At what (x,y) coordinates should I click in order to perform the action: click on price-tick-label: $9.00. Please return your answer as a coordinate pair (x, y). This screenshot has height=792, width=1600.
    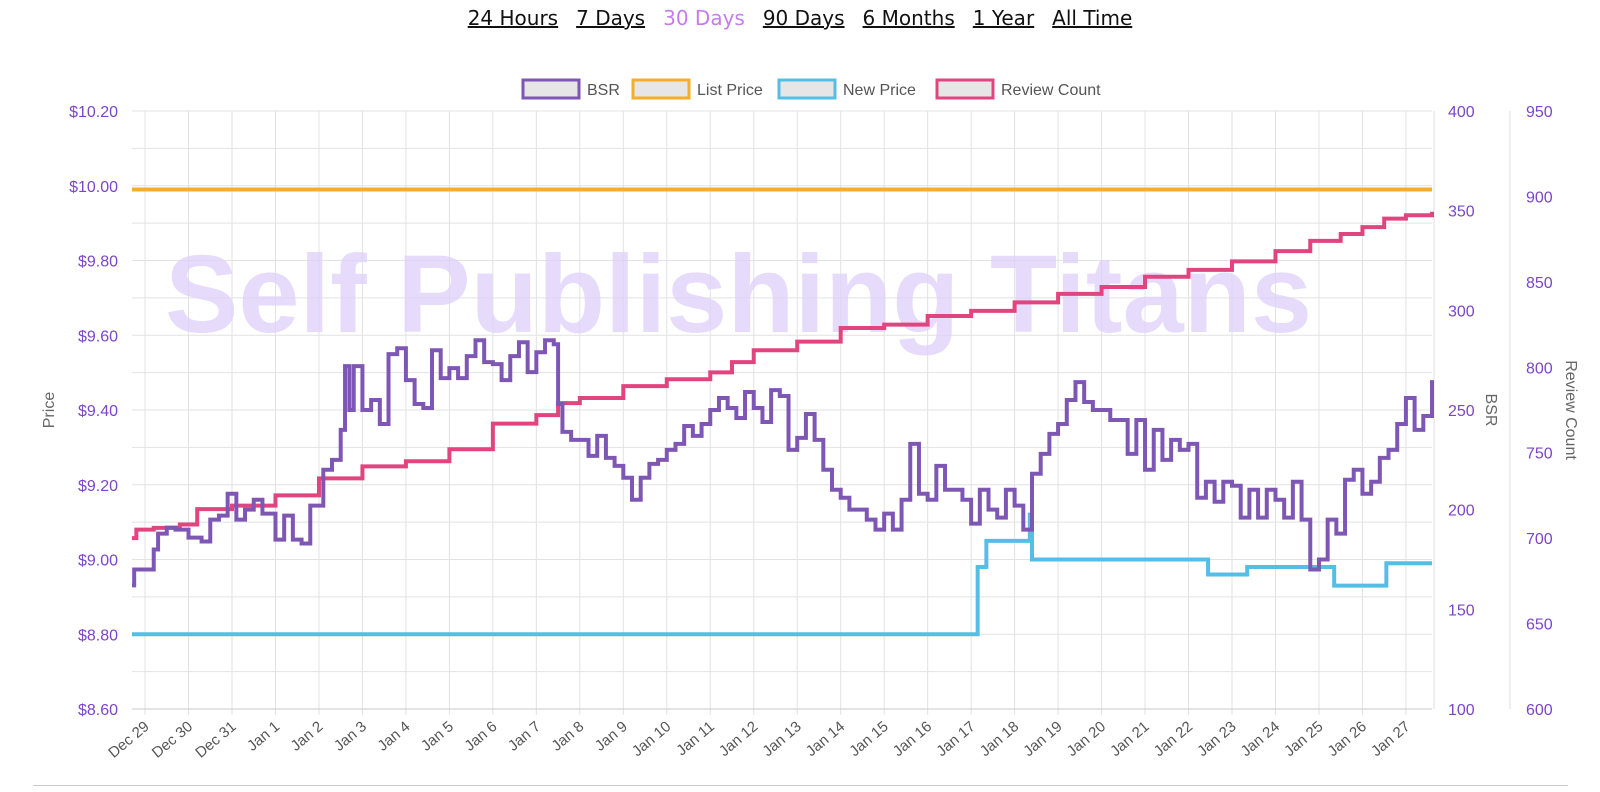
    Looking at the image, I should click on (98, 561).